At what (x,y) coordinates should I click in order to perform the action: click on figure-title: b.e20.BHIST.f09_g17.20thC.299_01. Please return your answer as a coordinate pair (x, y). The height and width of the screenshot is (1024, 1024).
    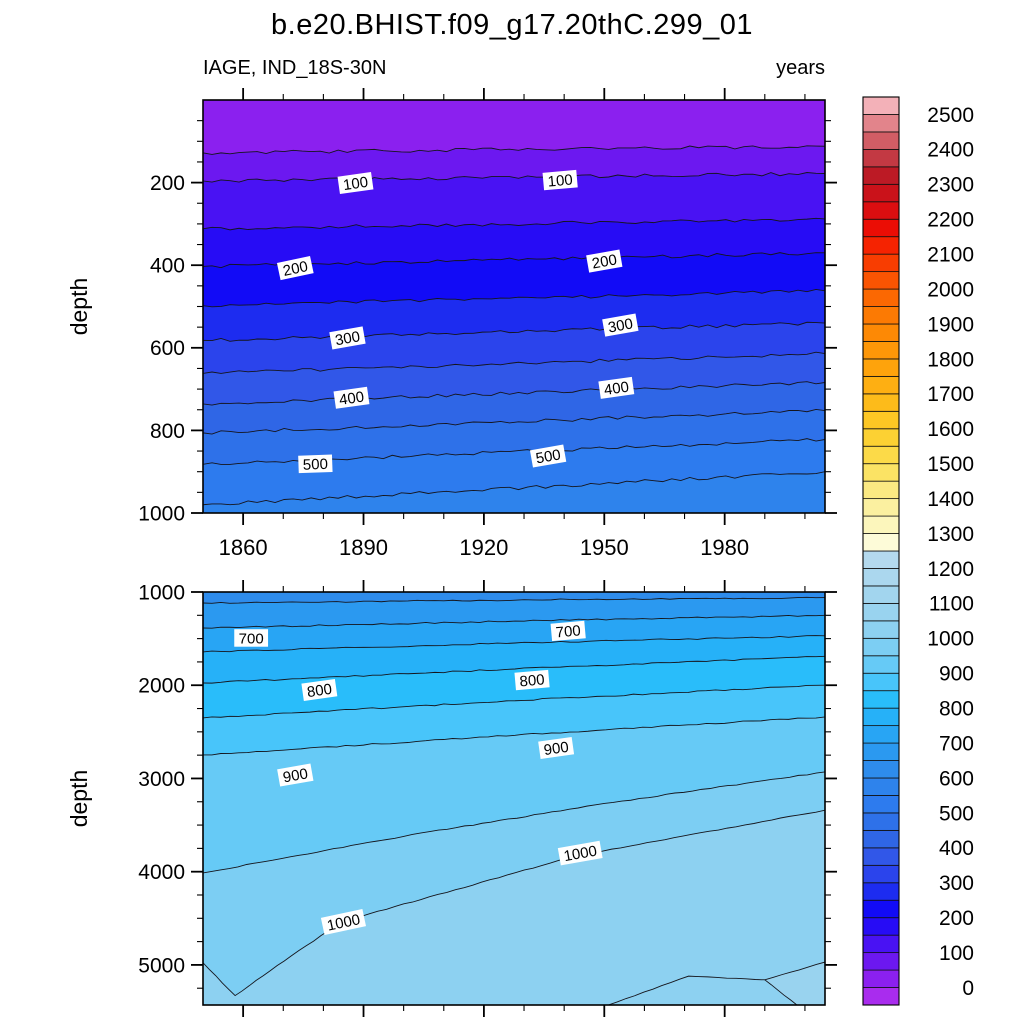
    Looking at the image, I should click on (512, 25).